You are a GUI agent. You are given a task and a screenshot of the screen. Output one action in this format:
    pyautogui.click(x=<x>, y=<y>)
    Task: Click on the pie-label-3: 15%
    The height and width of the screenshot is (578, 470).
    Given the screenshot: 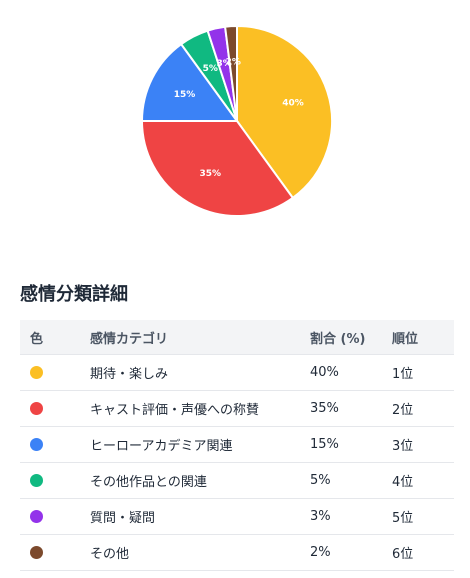 What is the action you would take?
    pyautogui.click(x=185, y=95)
    